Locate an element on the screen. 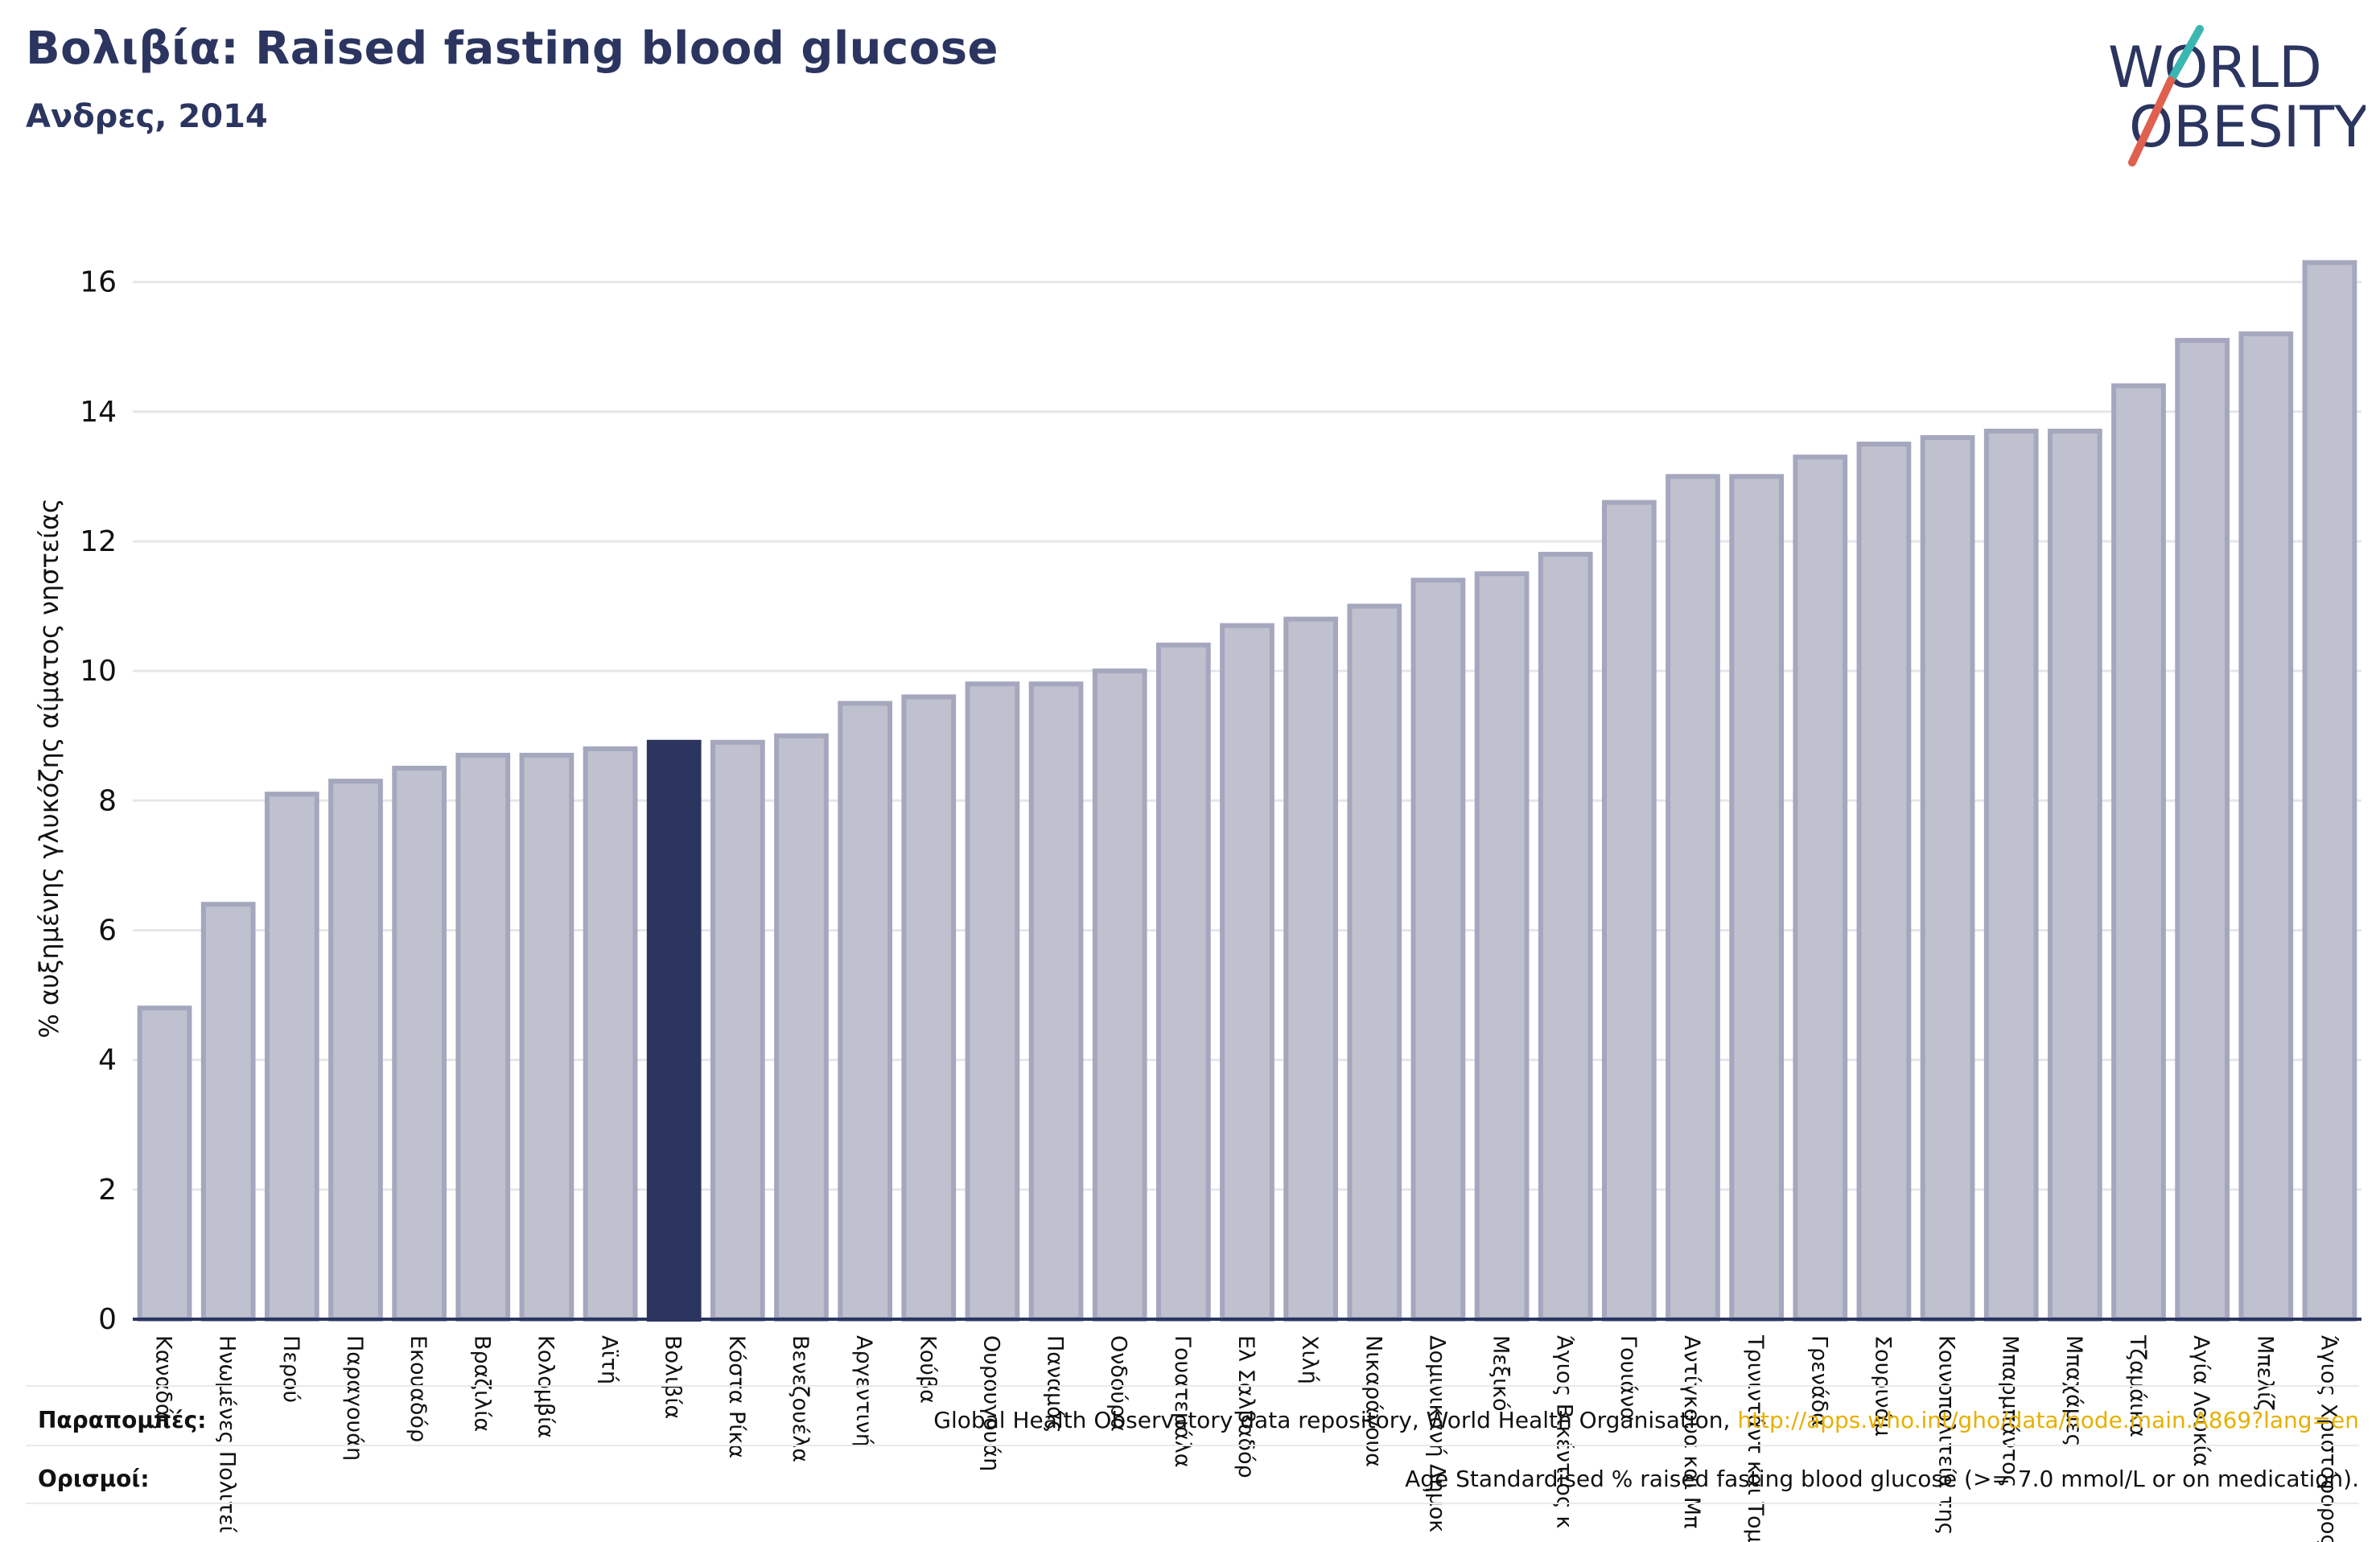 The width and height of the screenshot is (2380, 1542). logo-line1: WORLD is located at coordinates (2215, 68).